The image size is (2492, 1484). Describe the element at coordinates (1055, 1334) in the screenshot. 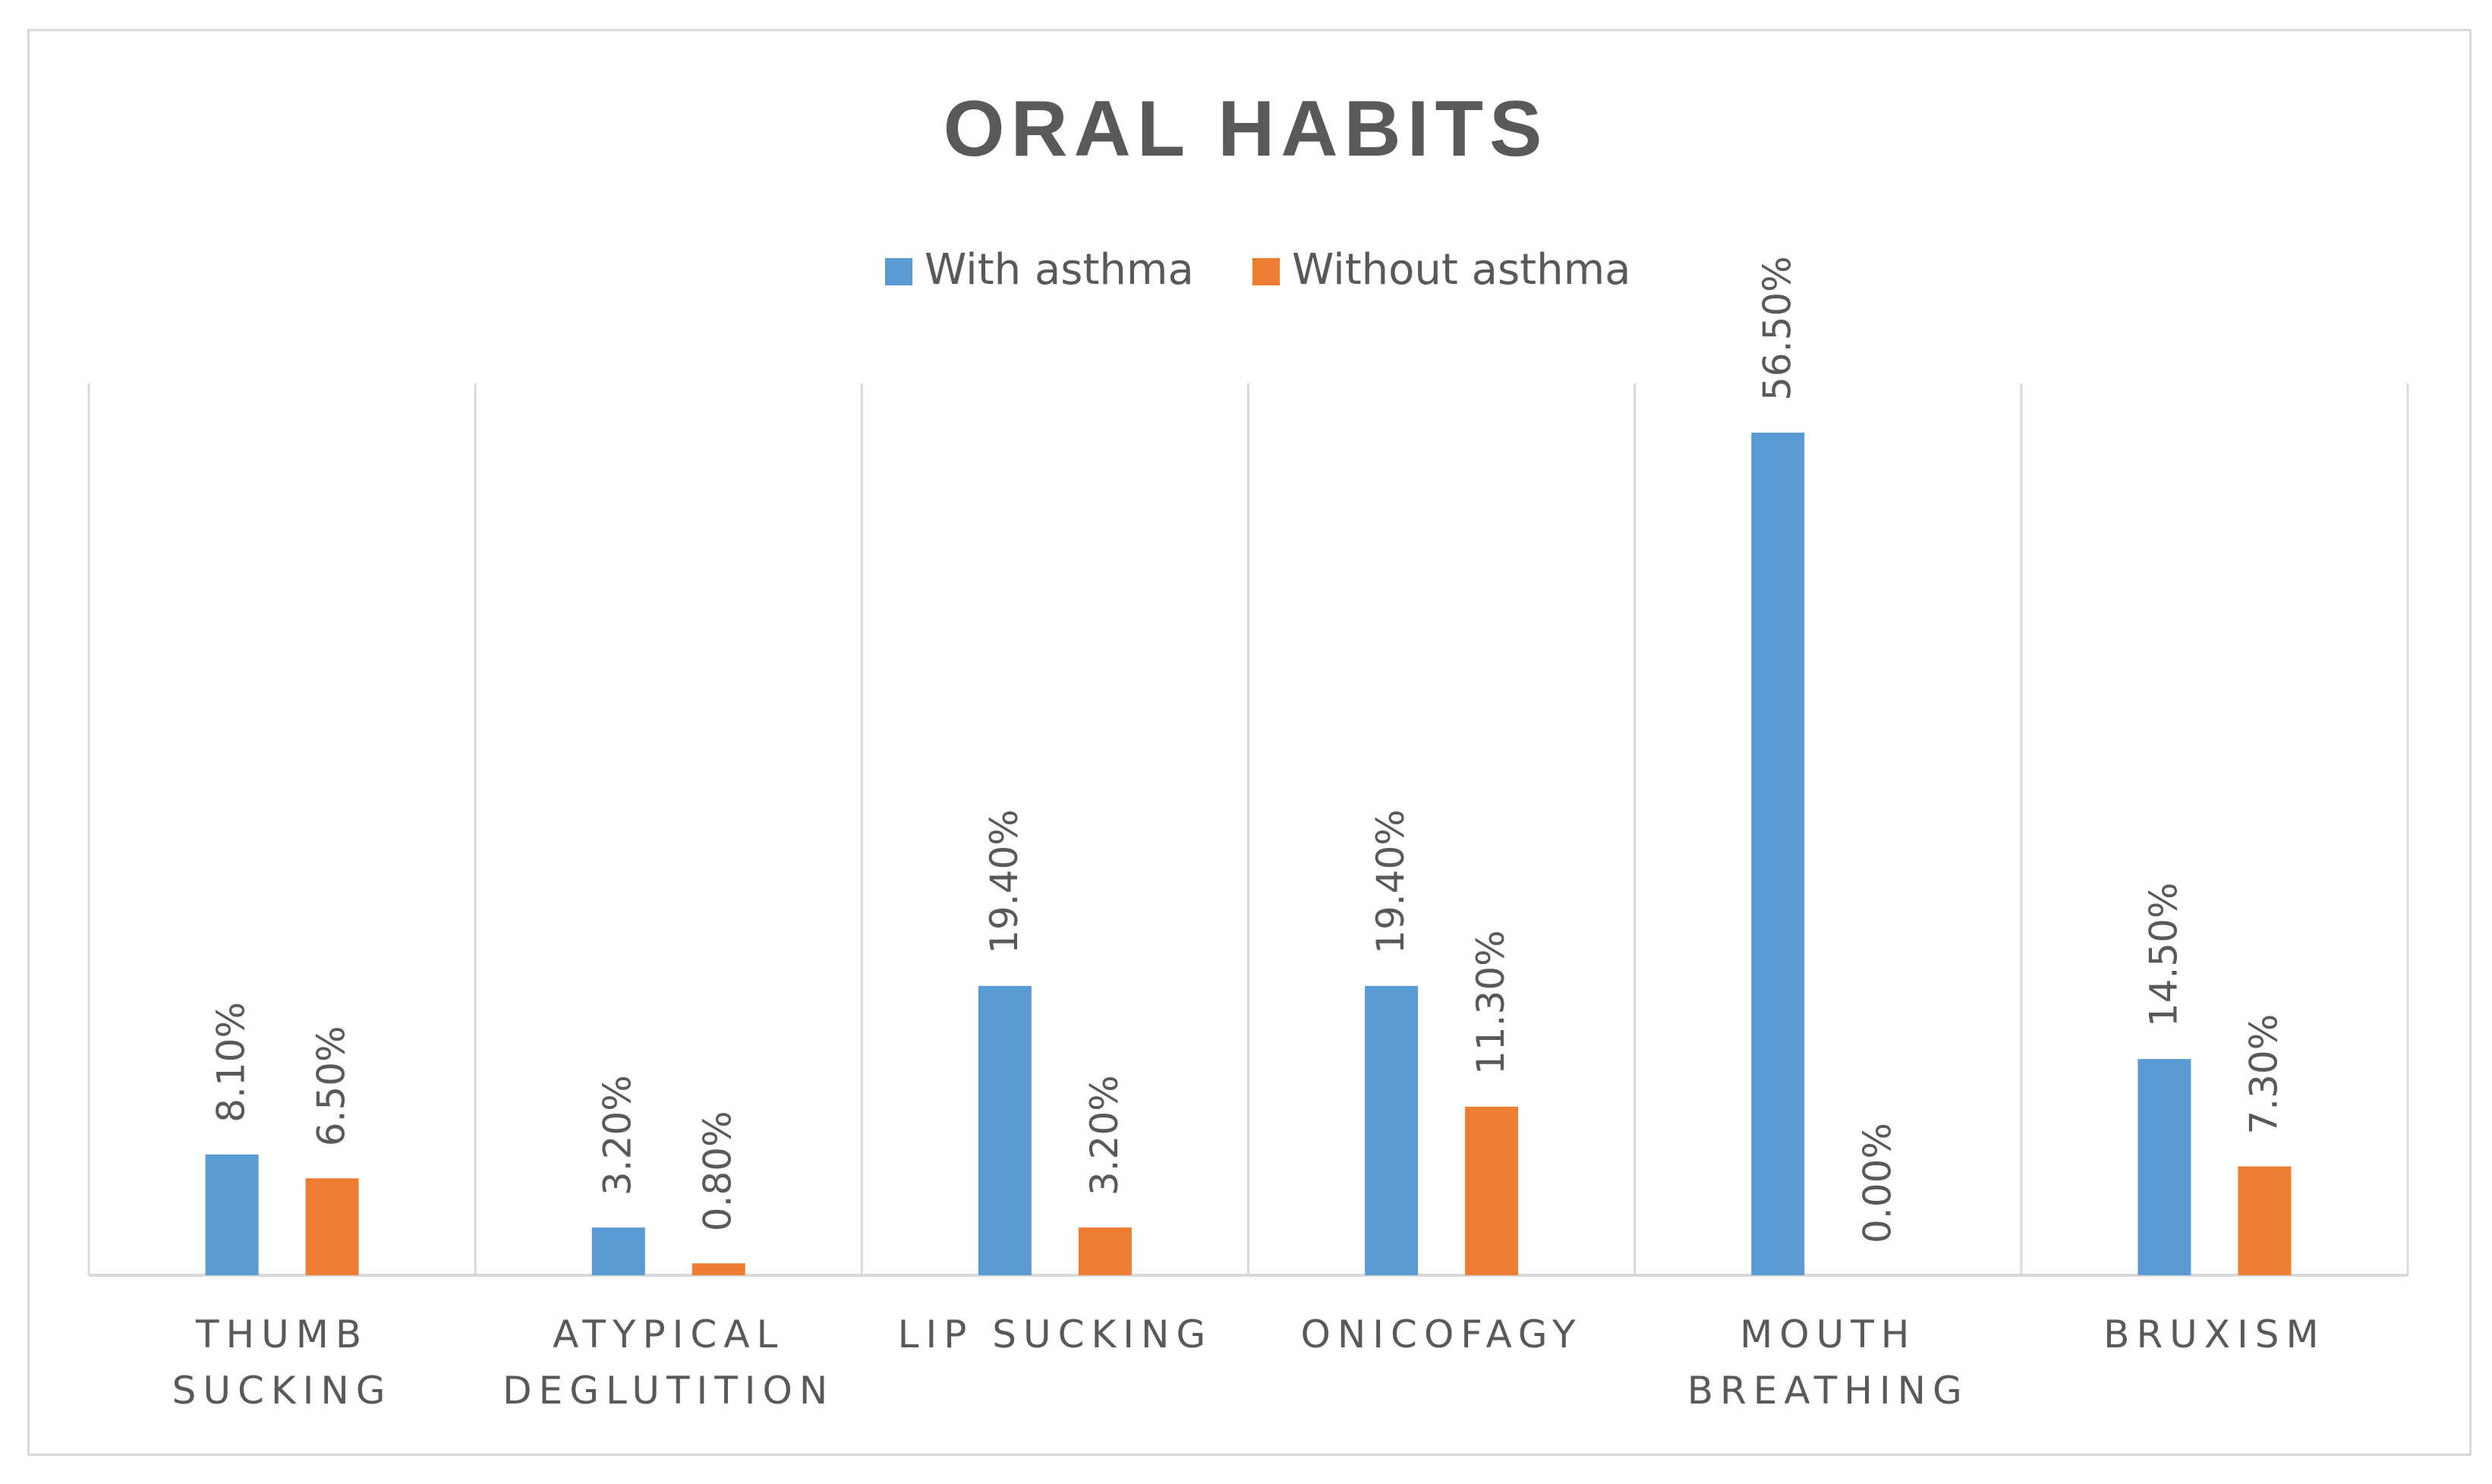

I see `category-label: LIP SUCKING` at that location.